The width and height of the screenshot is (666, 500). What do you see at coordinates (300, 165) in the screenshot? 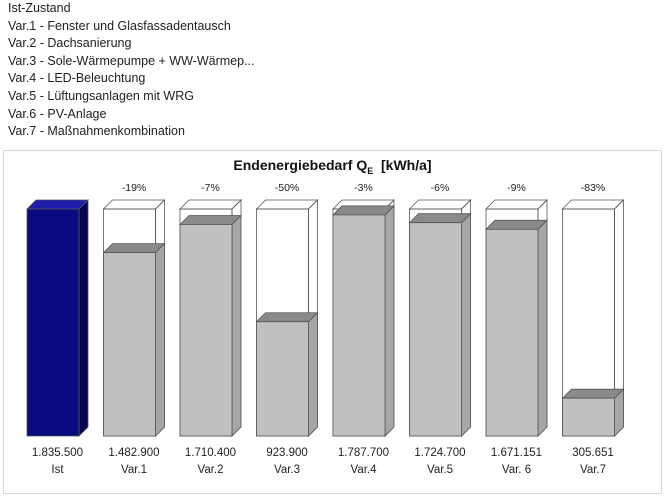
I see `chart-title-main: Endenergiebedarf Q` at bounding box center [300, 165].